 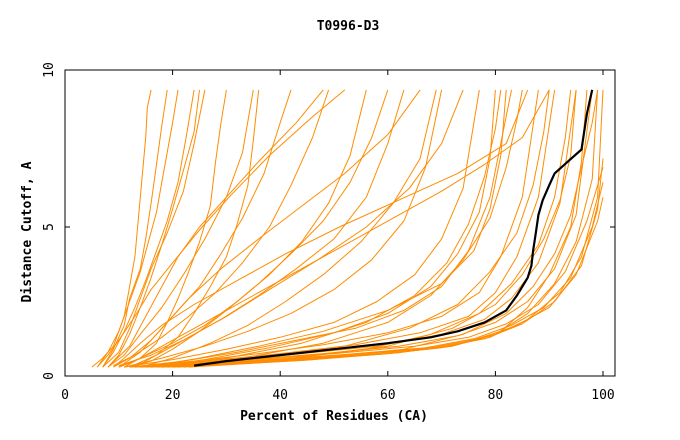 I want to click on y-tick-label: 0, so click(x=49, y=376).